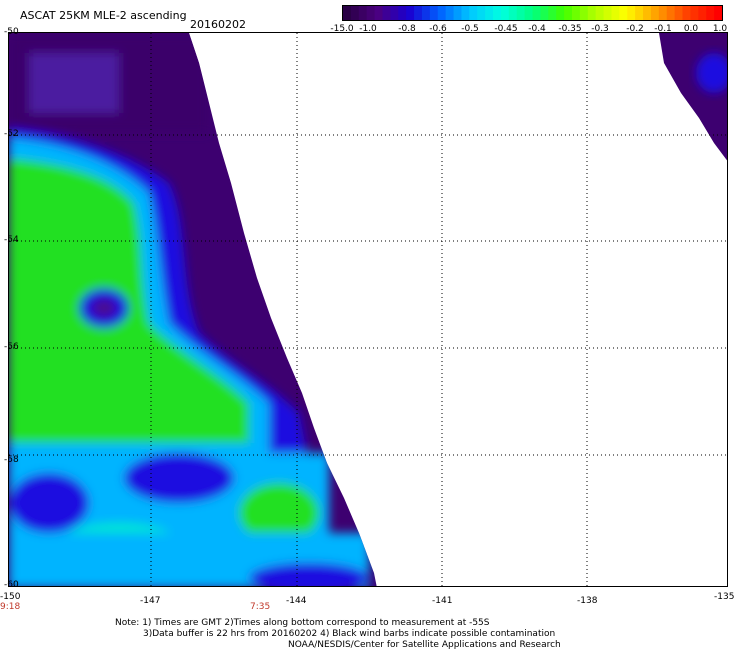 This screenshot has height=650, width=740. I want to click on y-axis-label: -54, so click(11, 240).